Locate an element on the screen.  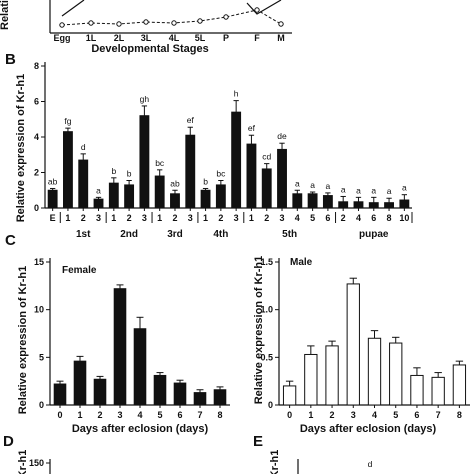
panel-a-x-ticks: Egg 1L 2L 3L 4L 5L P F M is located at coordinates (169, 38).